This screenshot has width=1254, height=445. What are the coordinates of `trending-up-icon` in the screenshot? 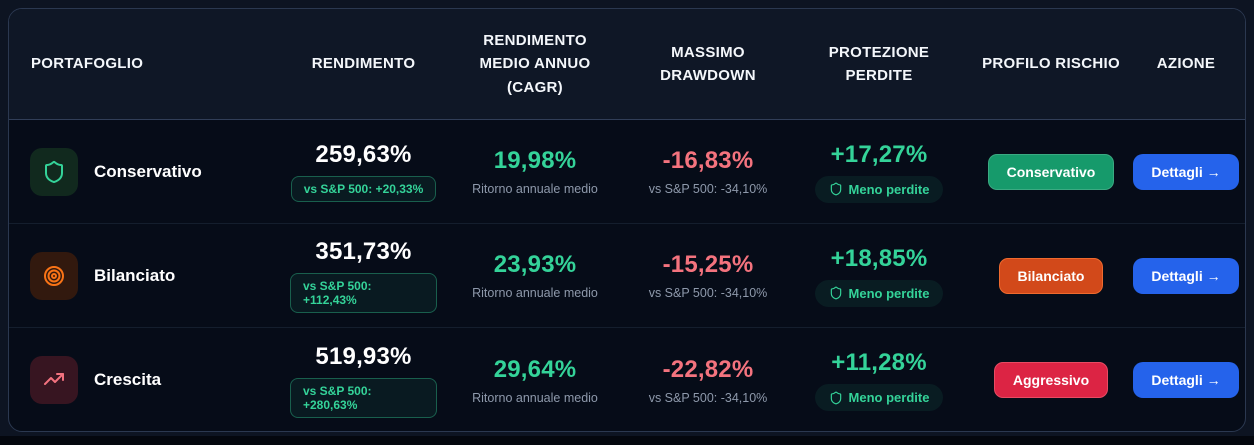 It's located at (54, 380).